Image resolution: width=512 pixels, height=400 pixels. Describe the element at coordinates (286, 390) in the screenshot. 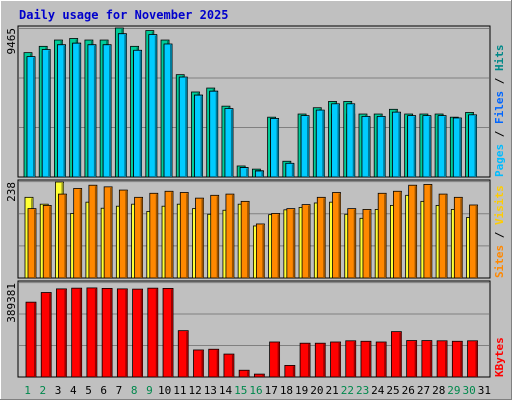

I see `x-tick-label: 18` at that location.